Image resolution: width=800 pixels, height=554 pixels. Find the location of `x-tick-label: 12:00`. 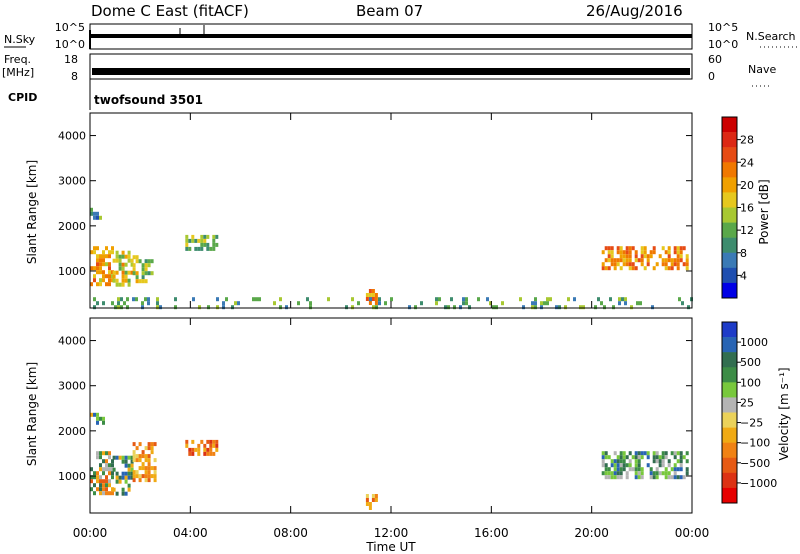

x-tick-label: 12:00 is located at coordinates (391, 533).